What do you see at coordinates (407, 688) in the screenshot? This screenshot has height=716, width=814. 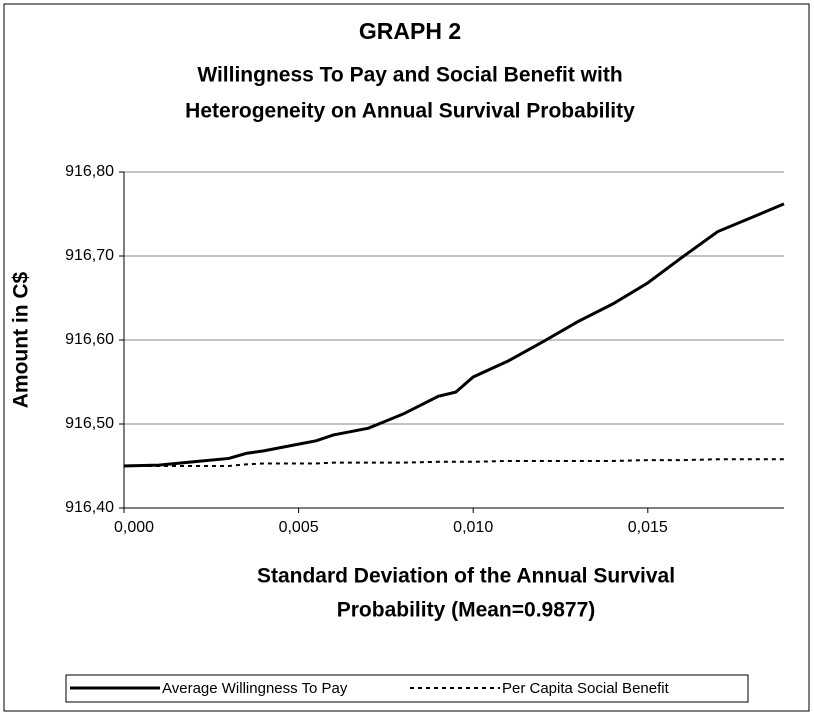 I see `legend-box` at bounding box center [407, 688].